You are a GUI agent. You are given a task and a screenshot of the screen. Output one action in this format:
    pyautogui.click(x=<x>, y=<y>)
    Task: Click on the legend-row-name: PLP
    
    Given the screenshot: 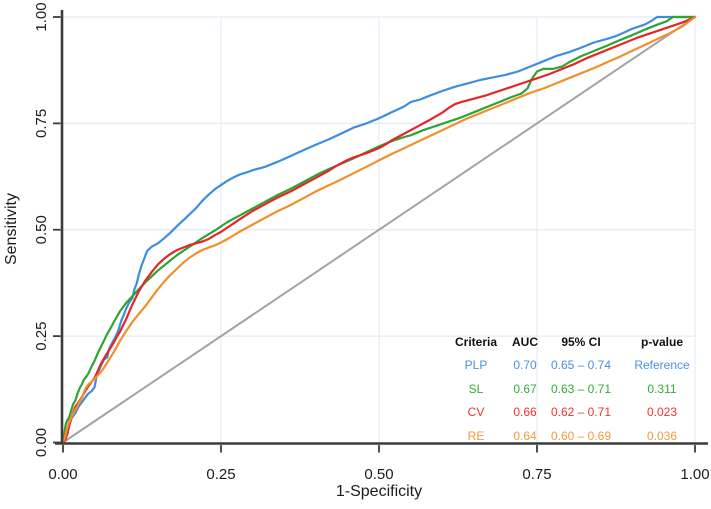 What is the action you would take?
    pyautogui.click(x=476, y=365)
    